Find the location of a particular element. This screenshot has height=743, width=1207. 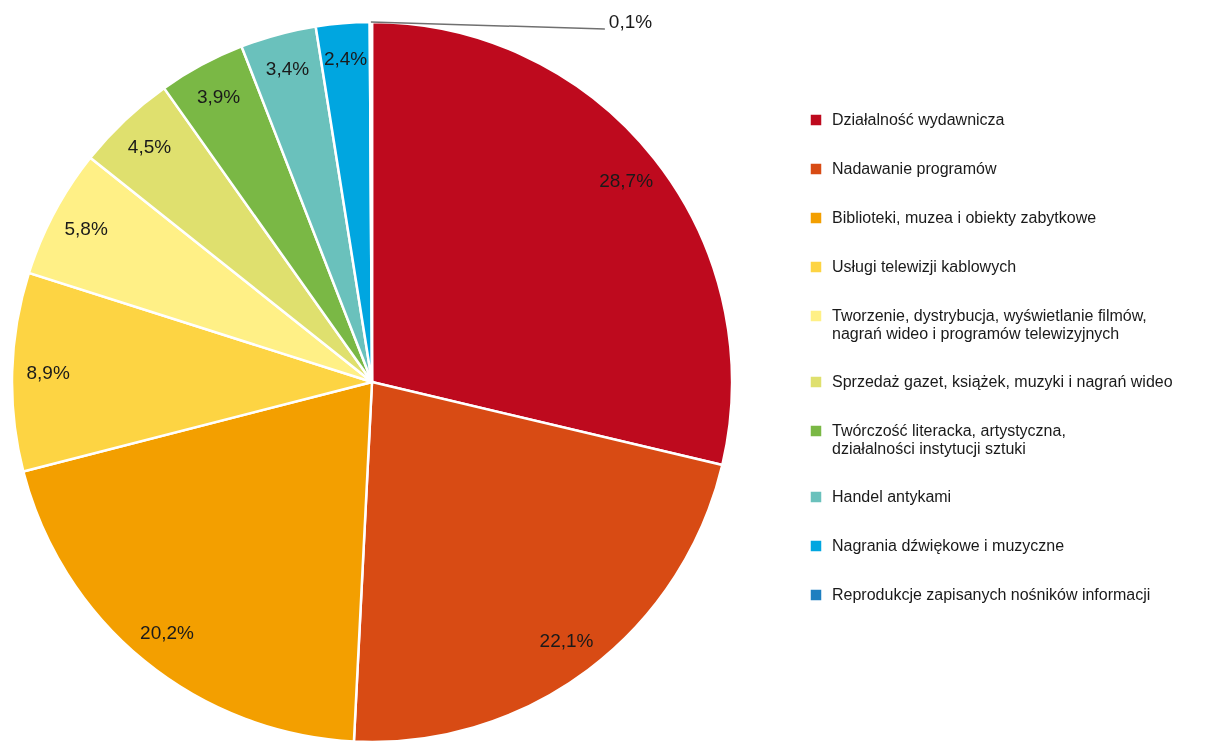

legend-label: Twórczość literacka, artystyczna, działalności instytucji sztuki is located at coordinates (949, 439).